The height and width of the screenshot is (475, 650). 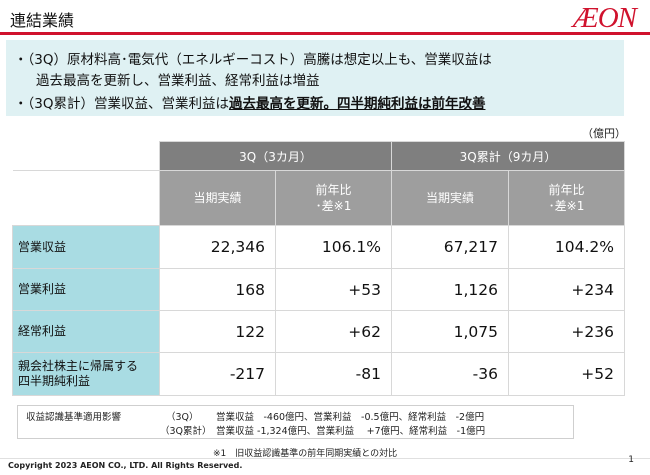 I want to click on cell-cum-actual: 1,126, so click(x=450, y=289).